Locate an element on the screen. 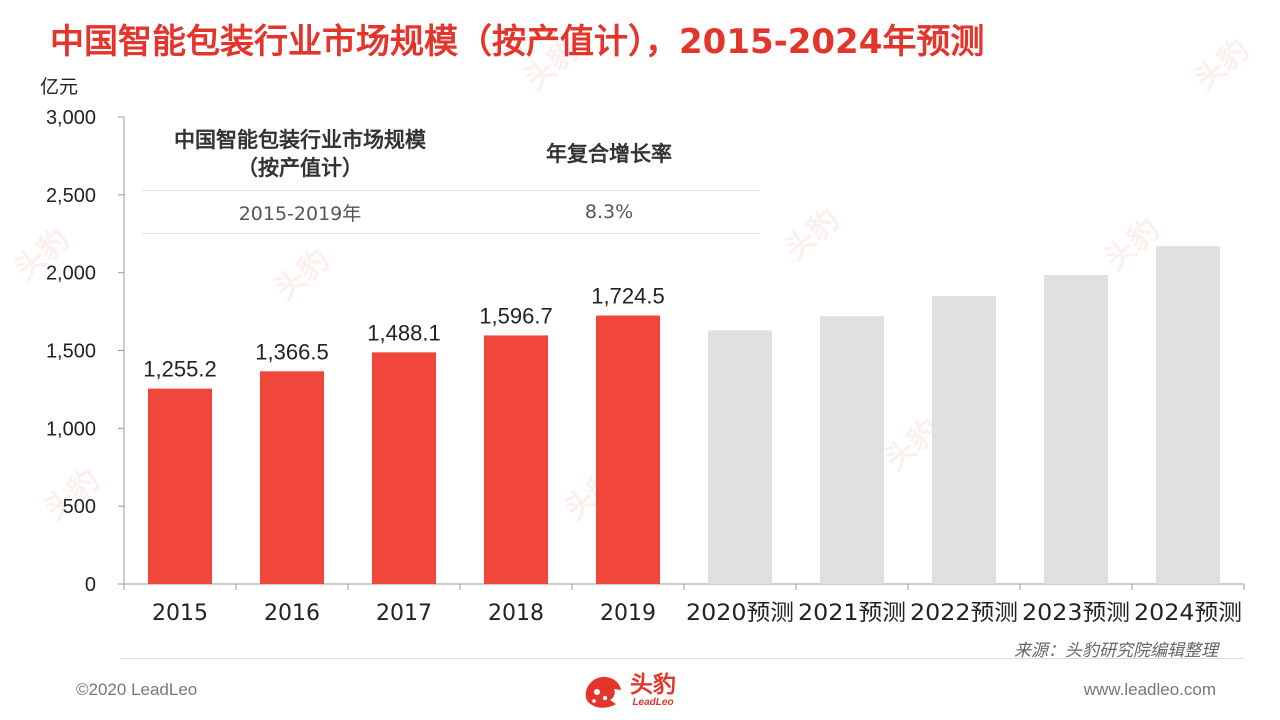  x-category-label: 2015 is located at coordinates (180, 613).